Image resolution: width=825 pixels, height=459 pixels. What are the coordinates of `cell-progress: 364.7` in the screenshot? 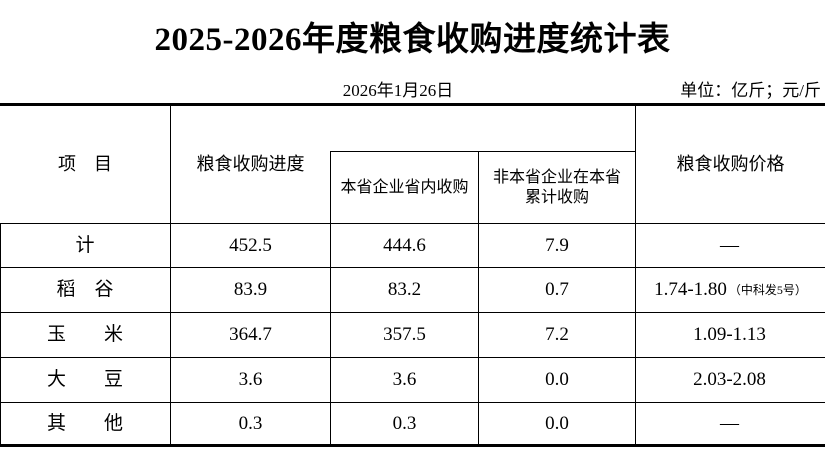 It's located at (250, 335).